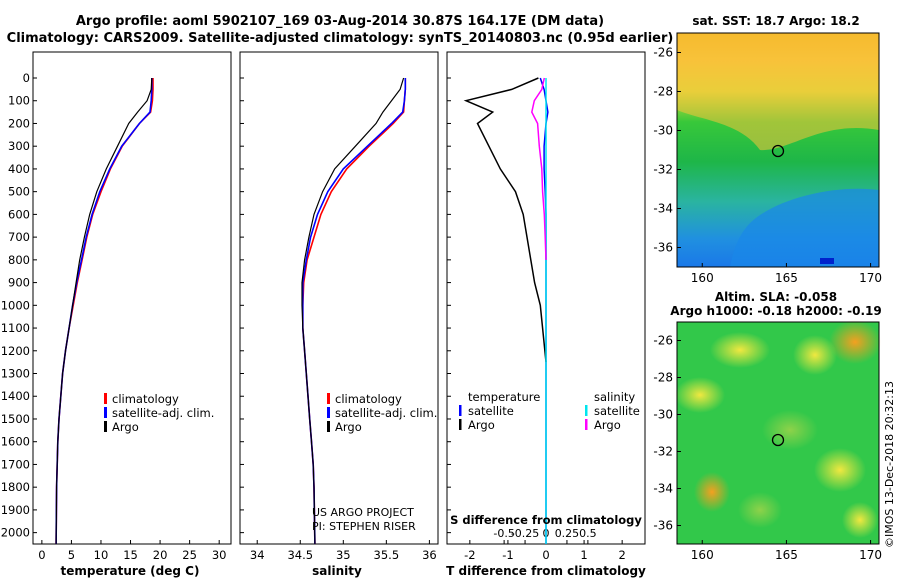  I want to click on sst-cold-pixel, so click(827, 261).